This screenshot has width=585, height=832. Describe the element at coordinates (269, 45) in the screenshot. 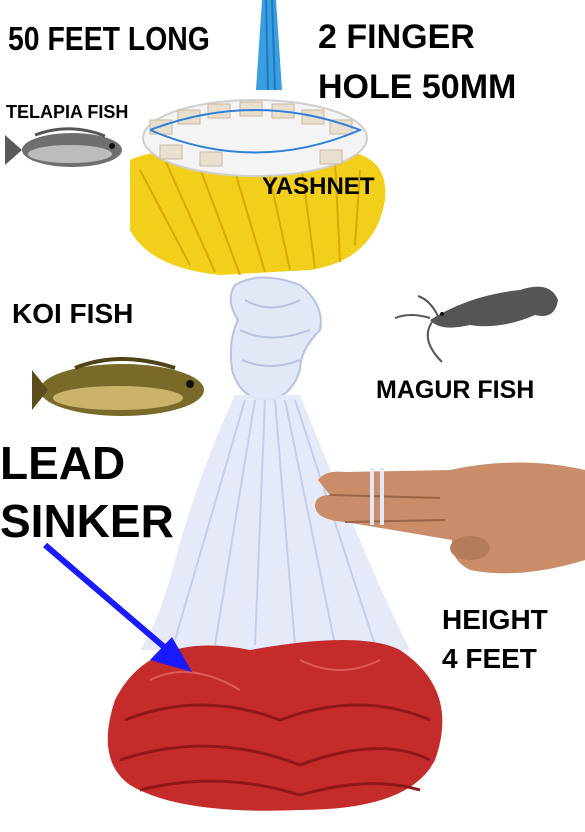

I see `top-rope` at that location.